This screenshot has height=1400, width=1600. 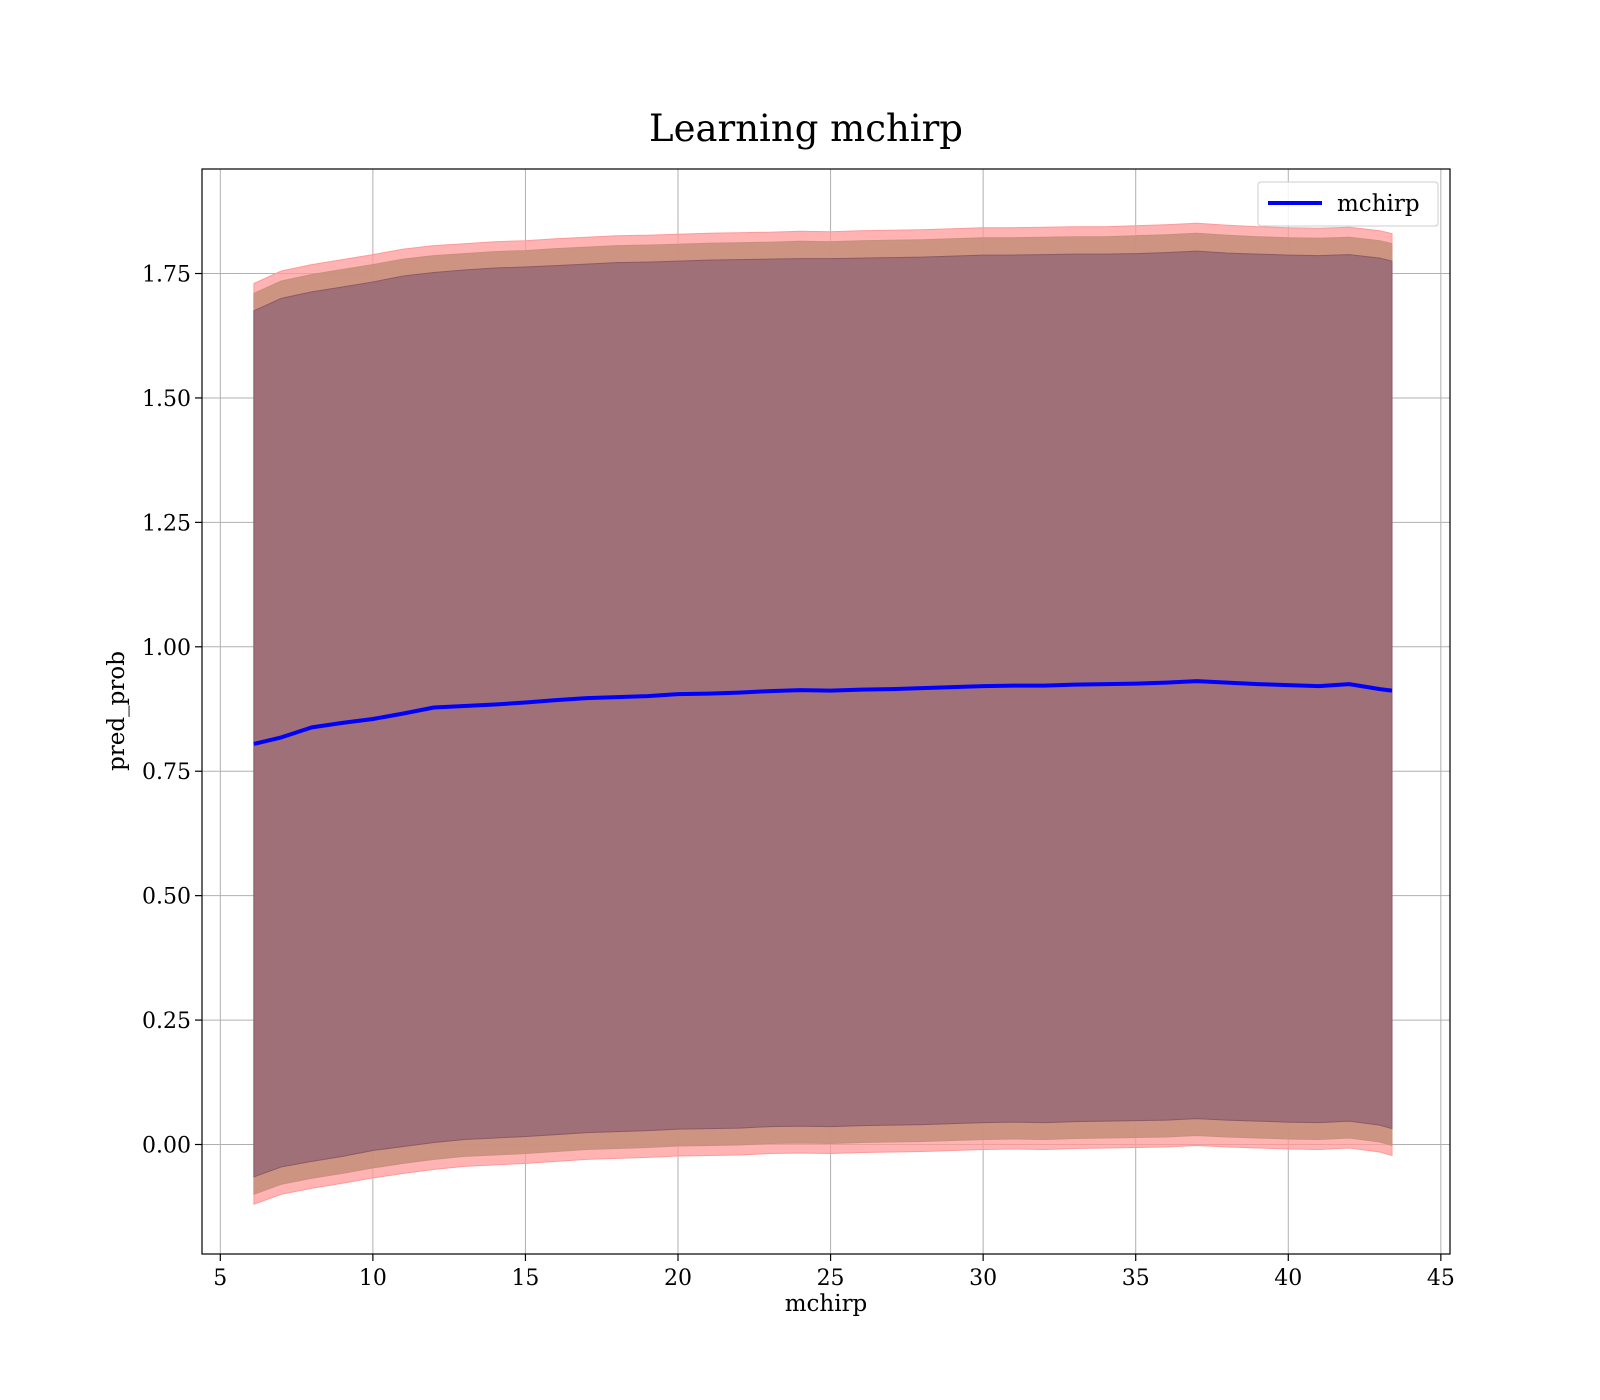 What do you see at coordinates (1378, 204) in the screenshot?
I see `legend-label: mchirp` at bounding box center [1378, 204].